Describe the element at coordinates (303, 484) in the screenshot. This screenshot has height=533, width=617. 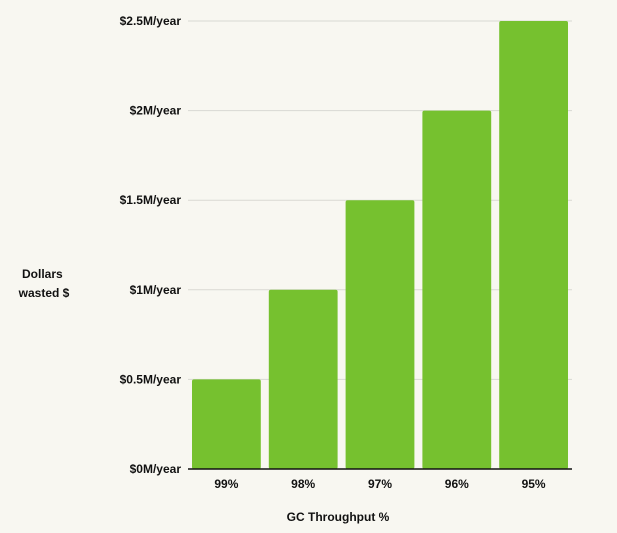
I see `x-tick-label: 98%` at that location.